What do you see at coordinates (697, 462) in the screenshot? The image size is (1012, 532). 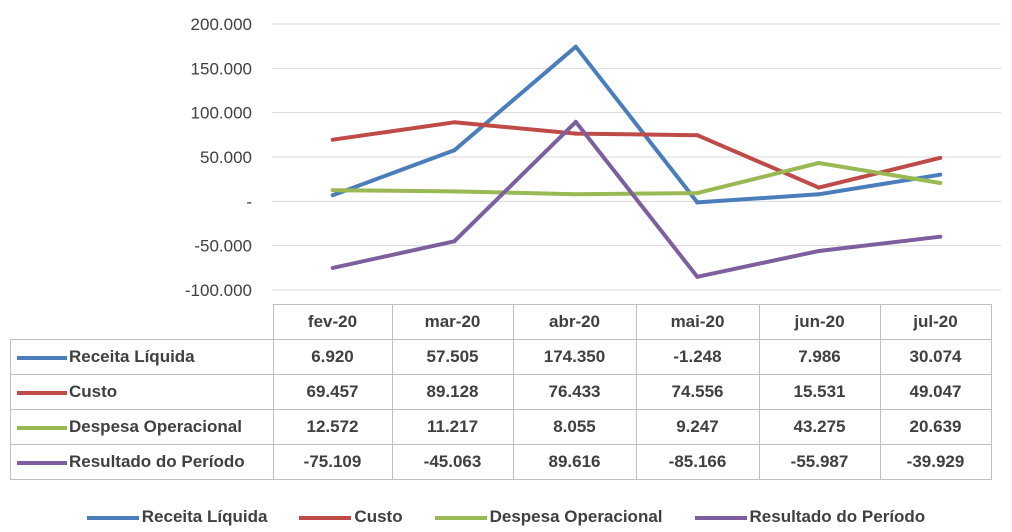 I see `data-label: -85.166` at bounding box center [697, 462].